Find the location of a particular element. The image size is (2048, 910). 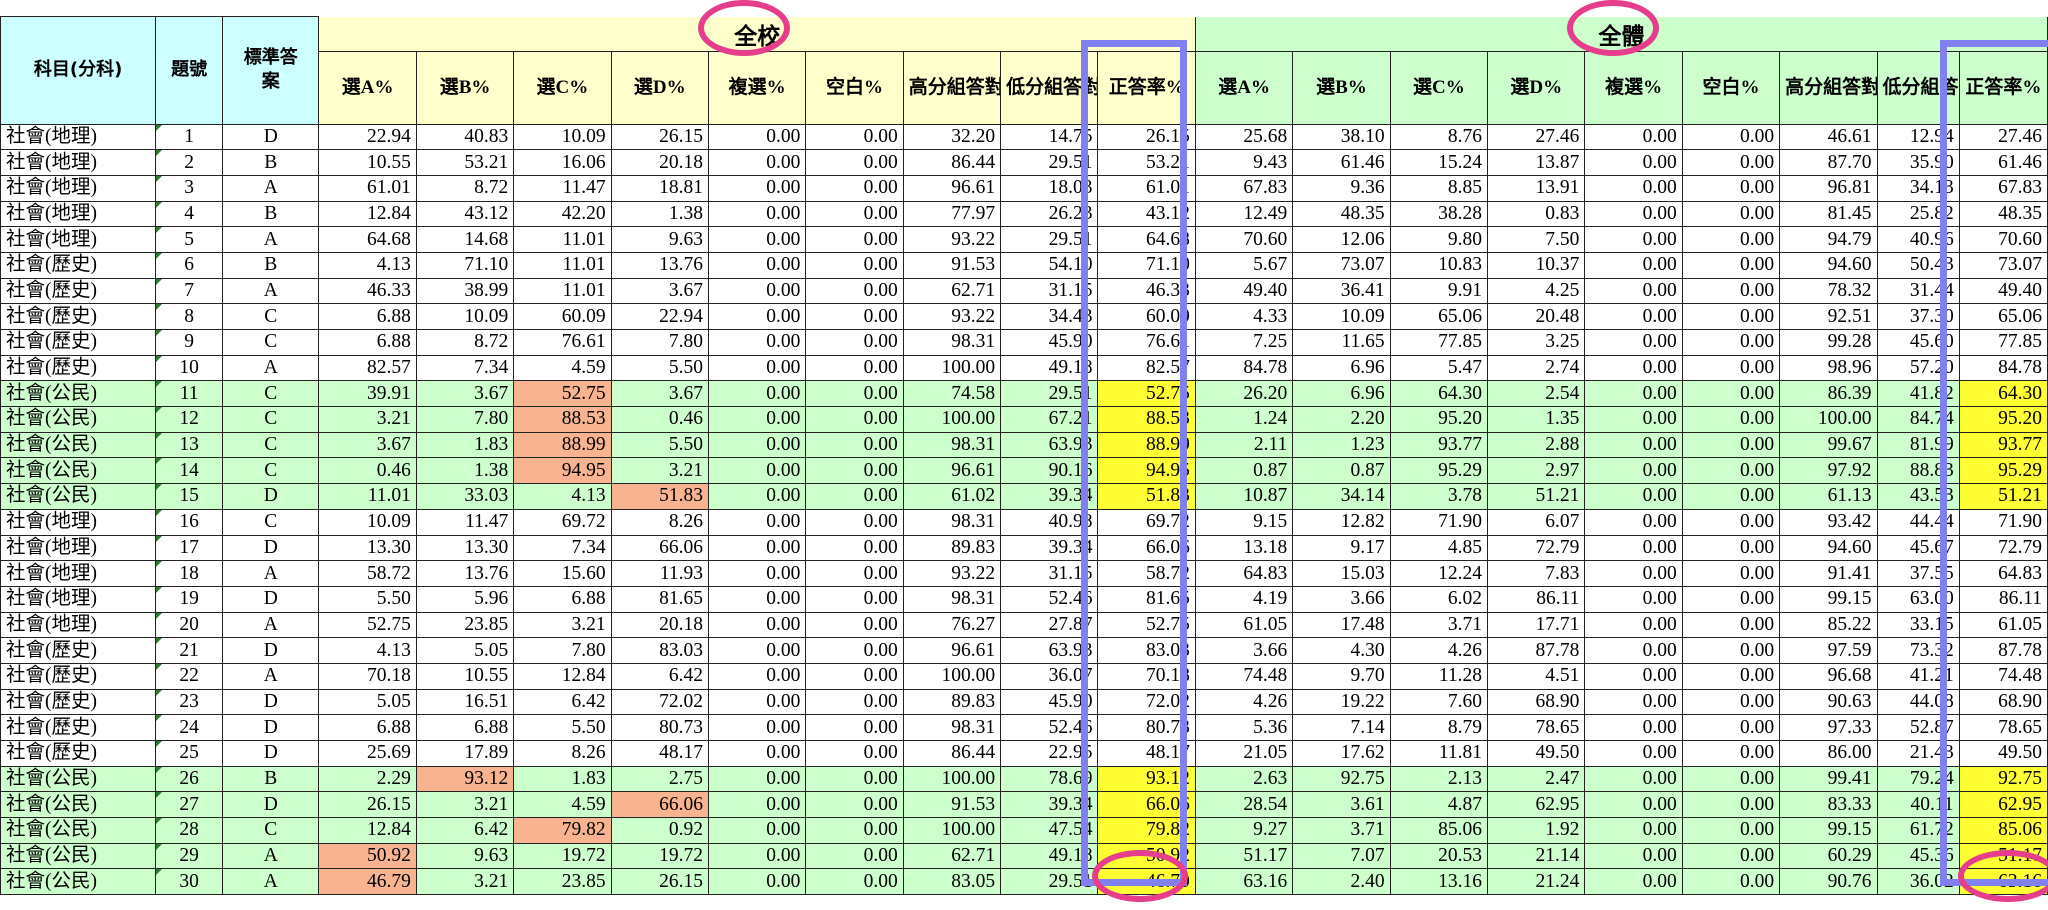

school-value-cell: 13.76 is located at coordinates (659, 265).